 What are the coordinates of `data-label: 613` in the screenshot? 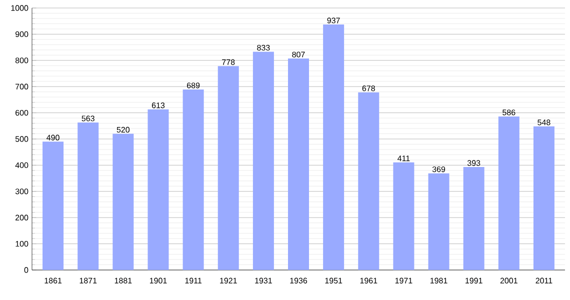 It's located at (158, 105).